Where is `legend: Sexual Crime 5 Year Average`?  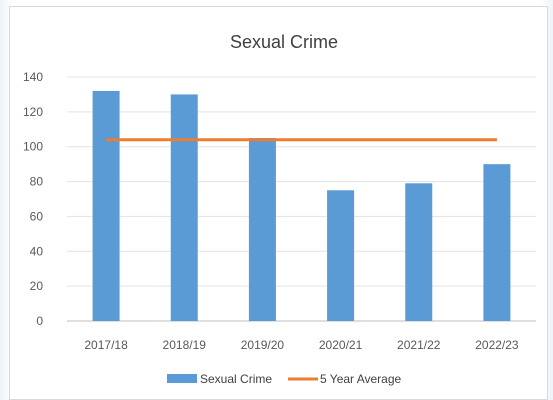 legend: Sexual Crime 5 Year Average is located at coordinates (284, 379).